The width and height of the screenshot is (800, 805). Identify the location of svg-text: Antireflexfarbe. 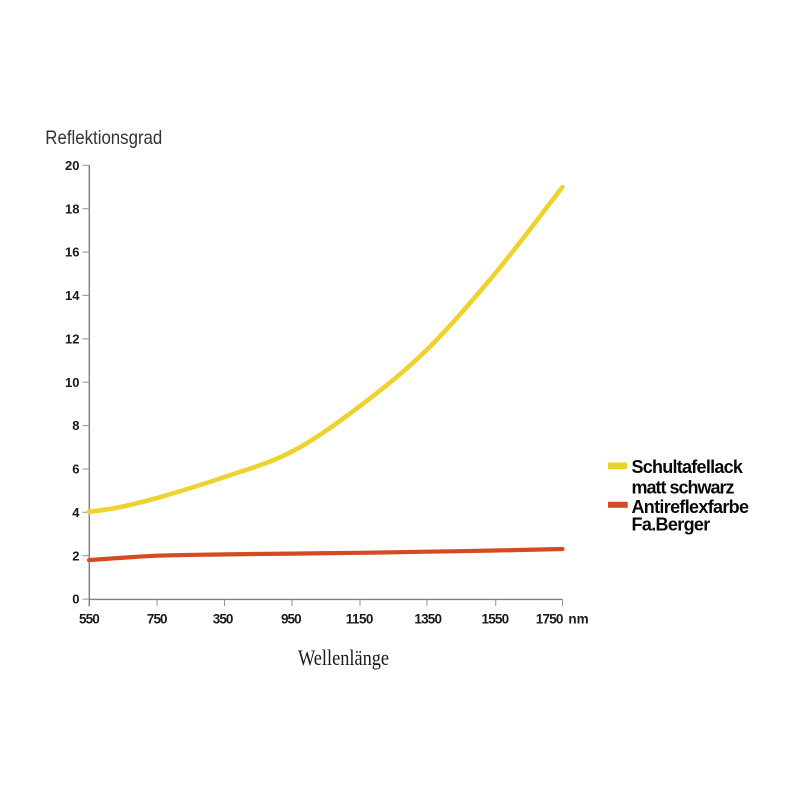
(691, 507).